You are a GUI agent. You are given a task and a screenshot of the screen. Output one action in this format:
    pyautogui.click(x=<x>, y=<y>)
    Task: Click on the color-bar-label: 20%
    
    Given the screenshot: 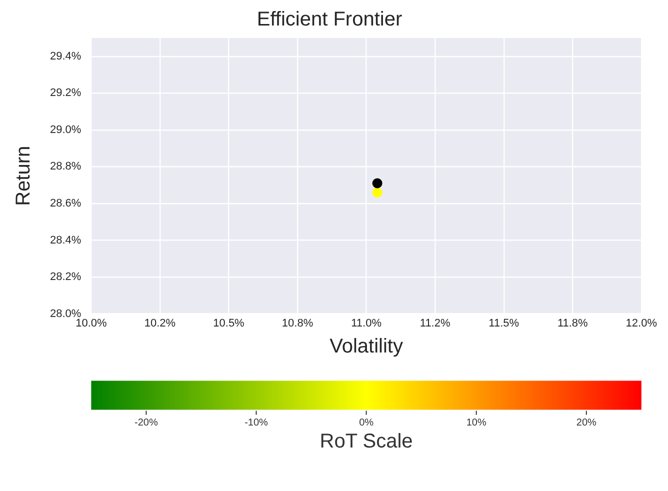 What is the action you would take?
    pyautogui.click(x=586, y=423)
    